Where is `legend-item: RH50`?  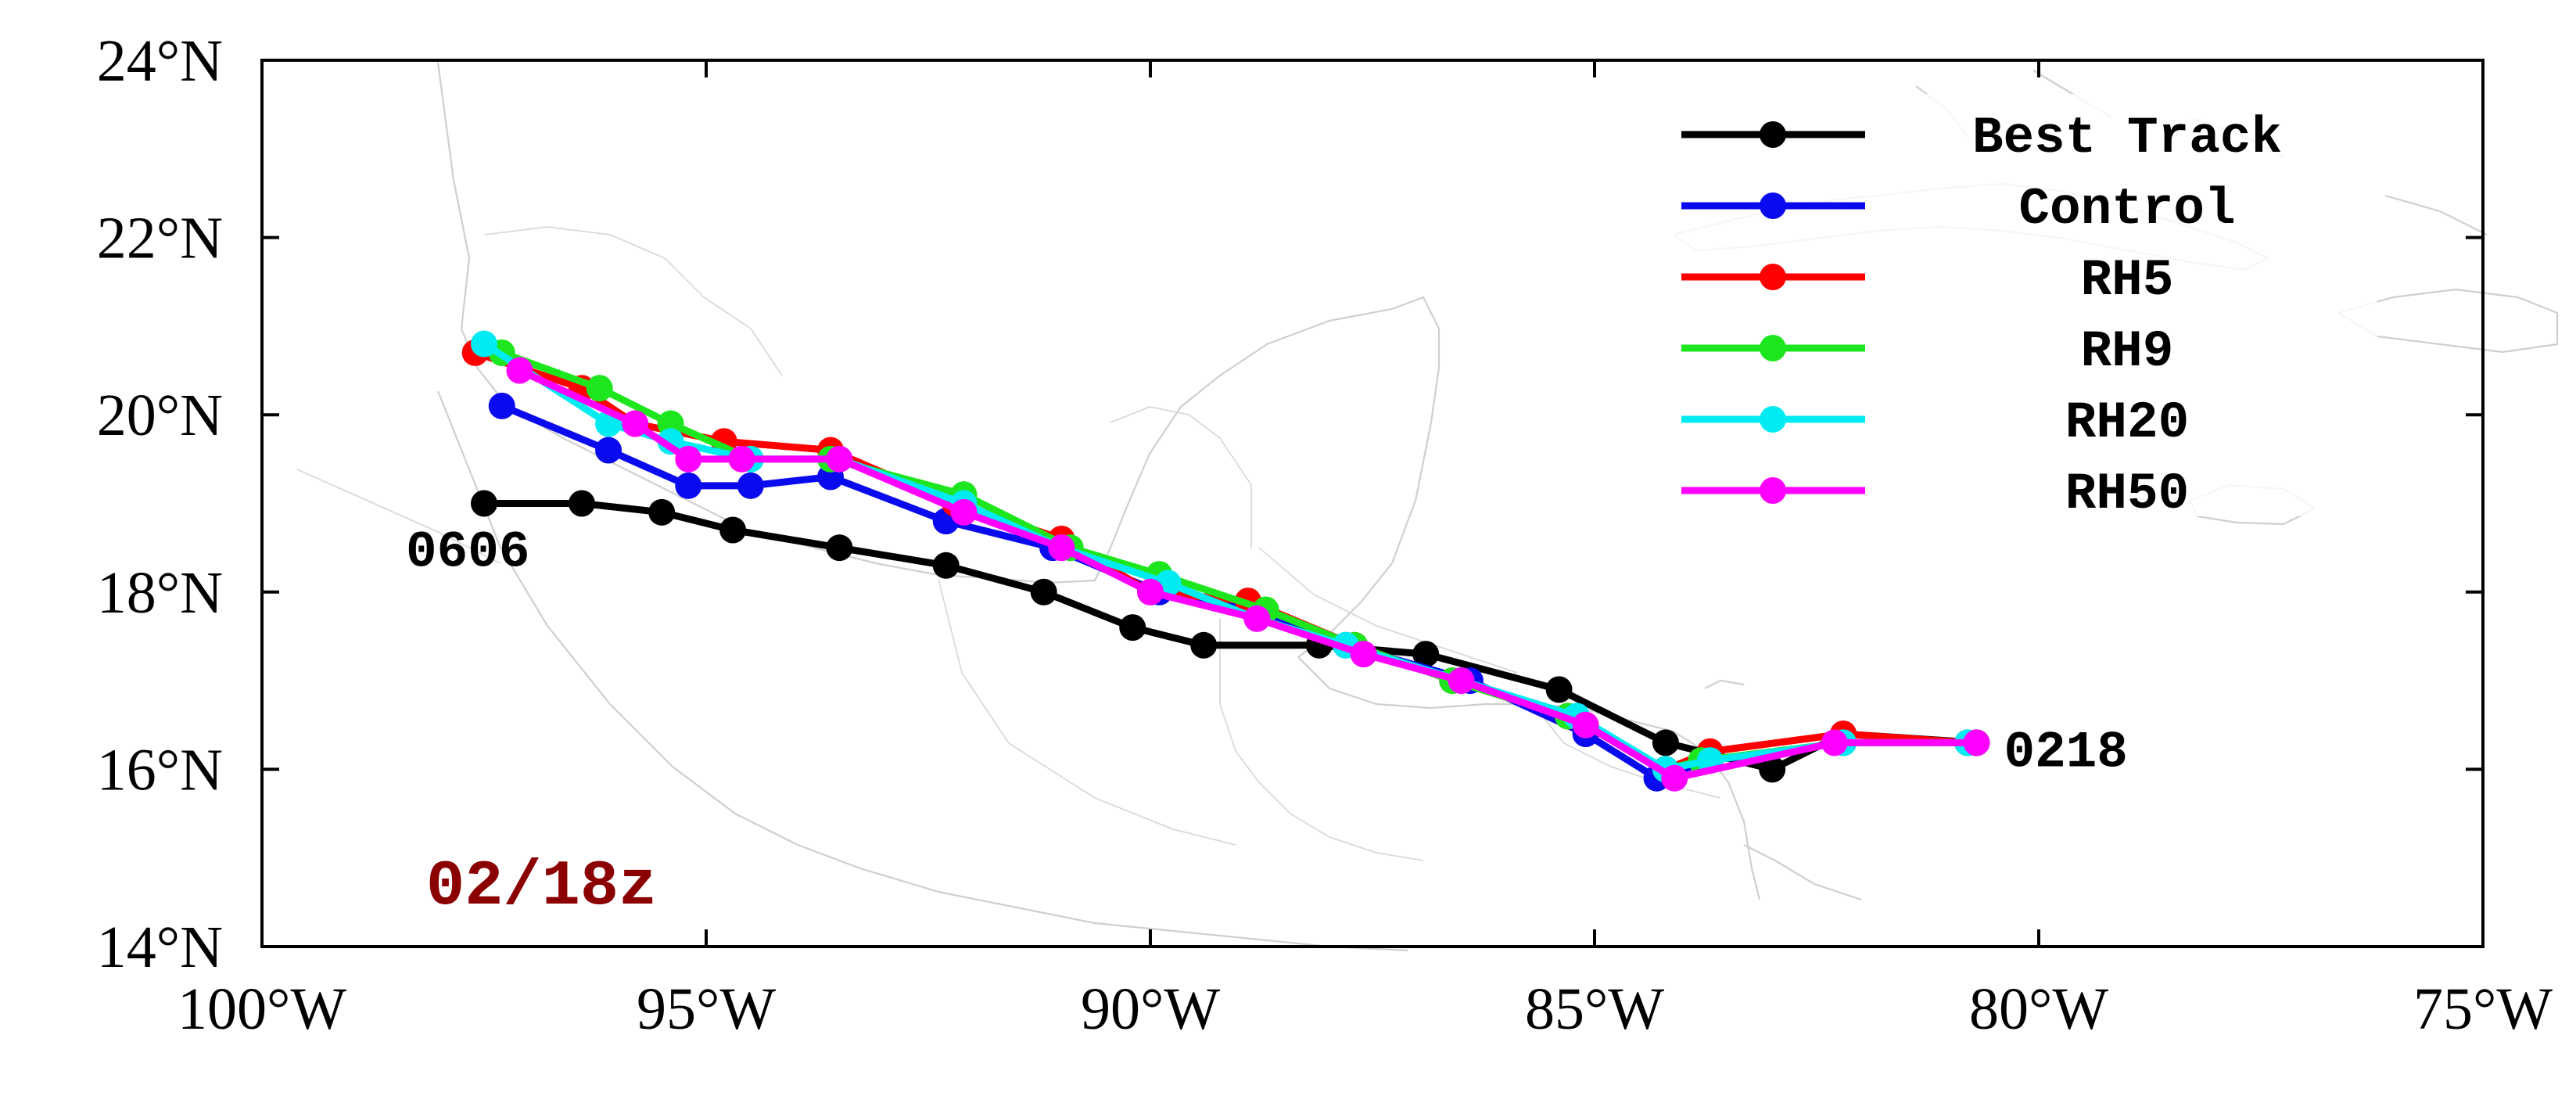
legend-item: RH50 is located at coordinates (1935, 494).